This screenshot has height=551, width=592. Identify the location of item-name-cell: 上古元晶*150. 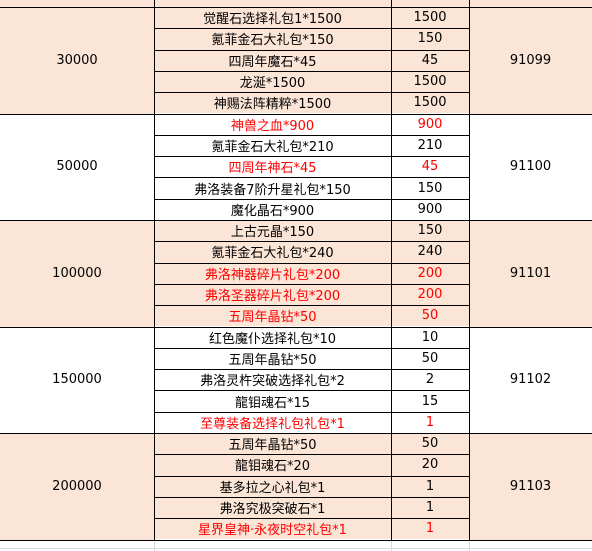
(272, 231).